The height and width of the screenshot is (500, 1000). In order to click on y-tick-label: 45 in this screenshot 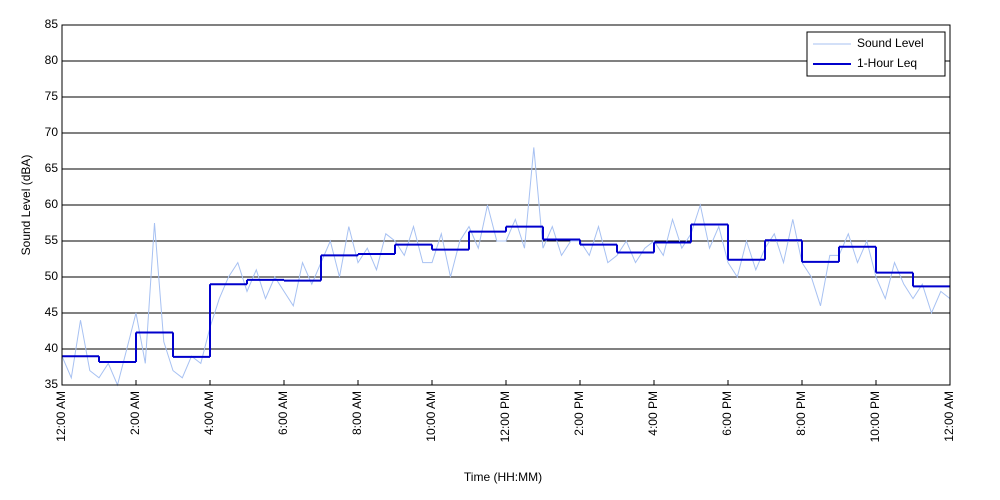, I will do `click(52, 312)`.